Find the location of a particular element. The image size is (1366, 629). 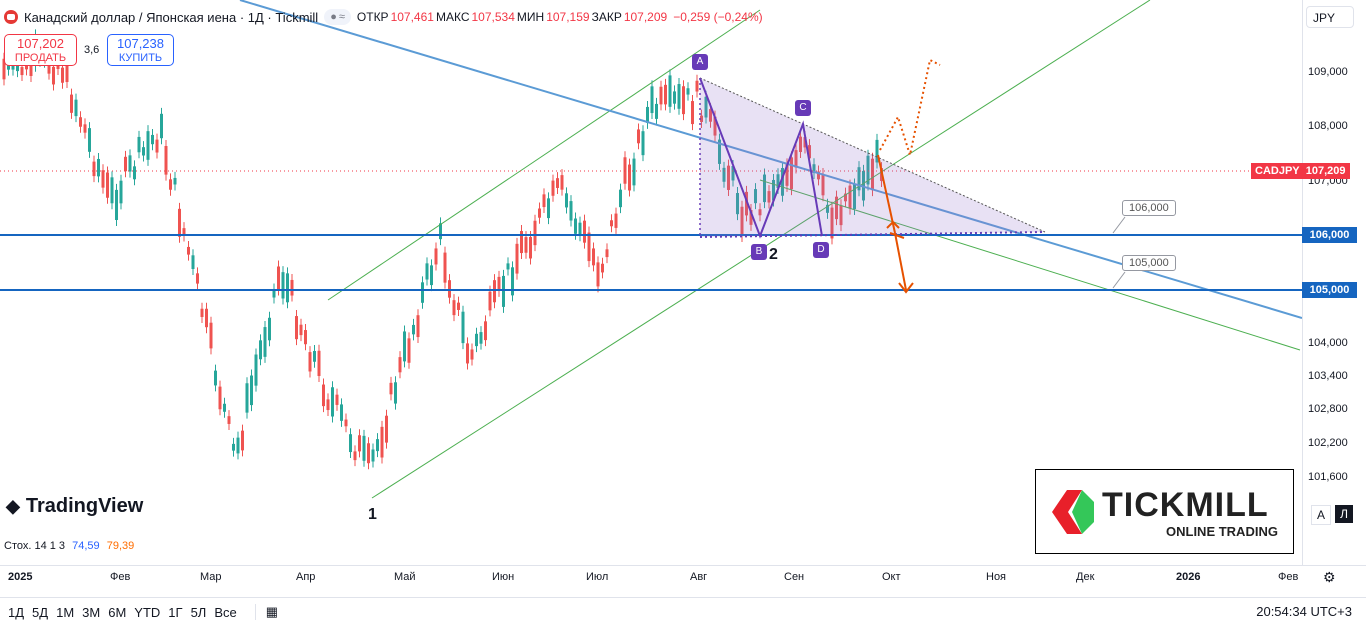

timeframe-6m: 6М is located at coordinates (117, 612).